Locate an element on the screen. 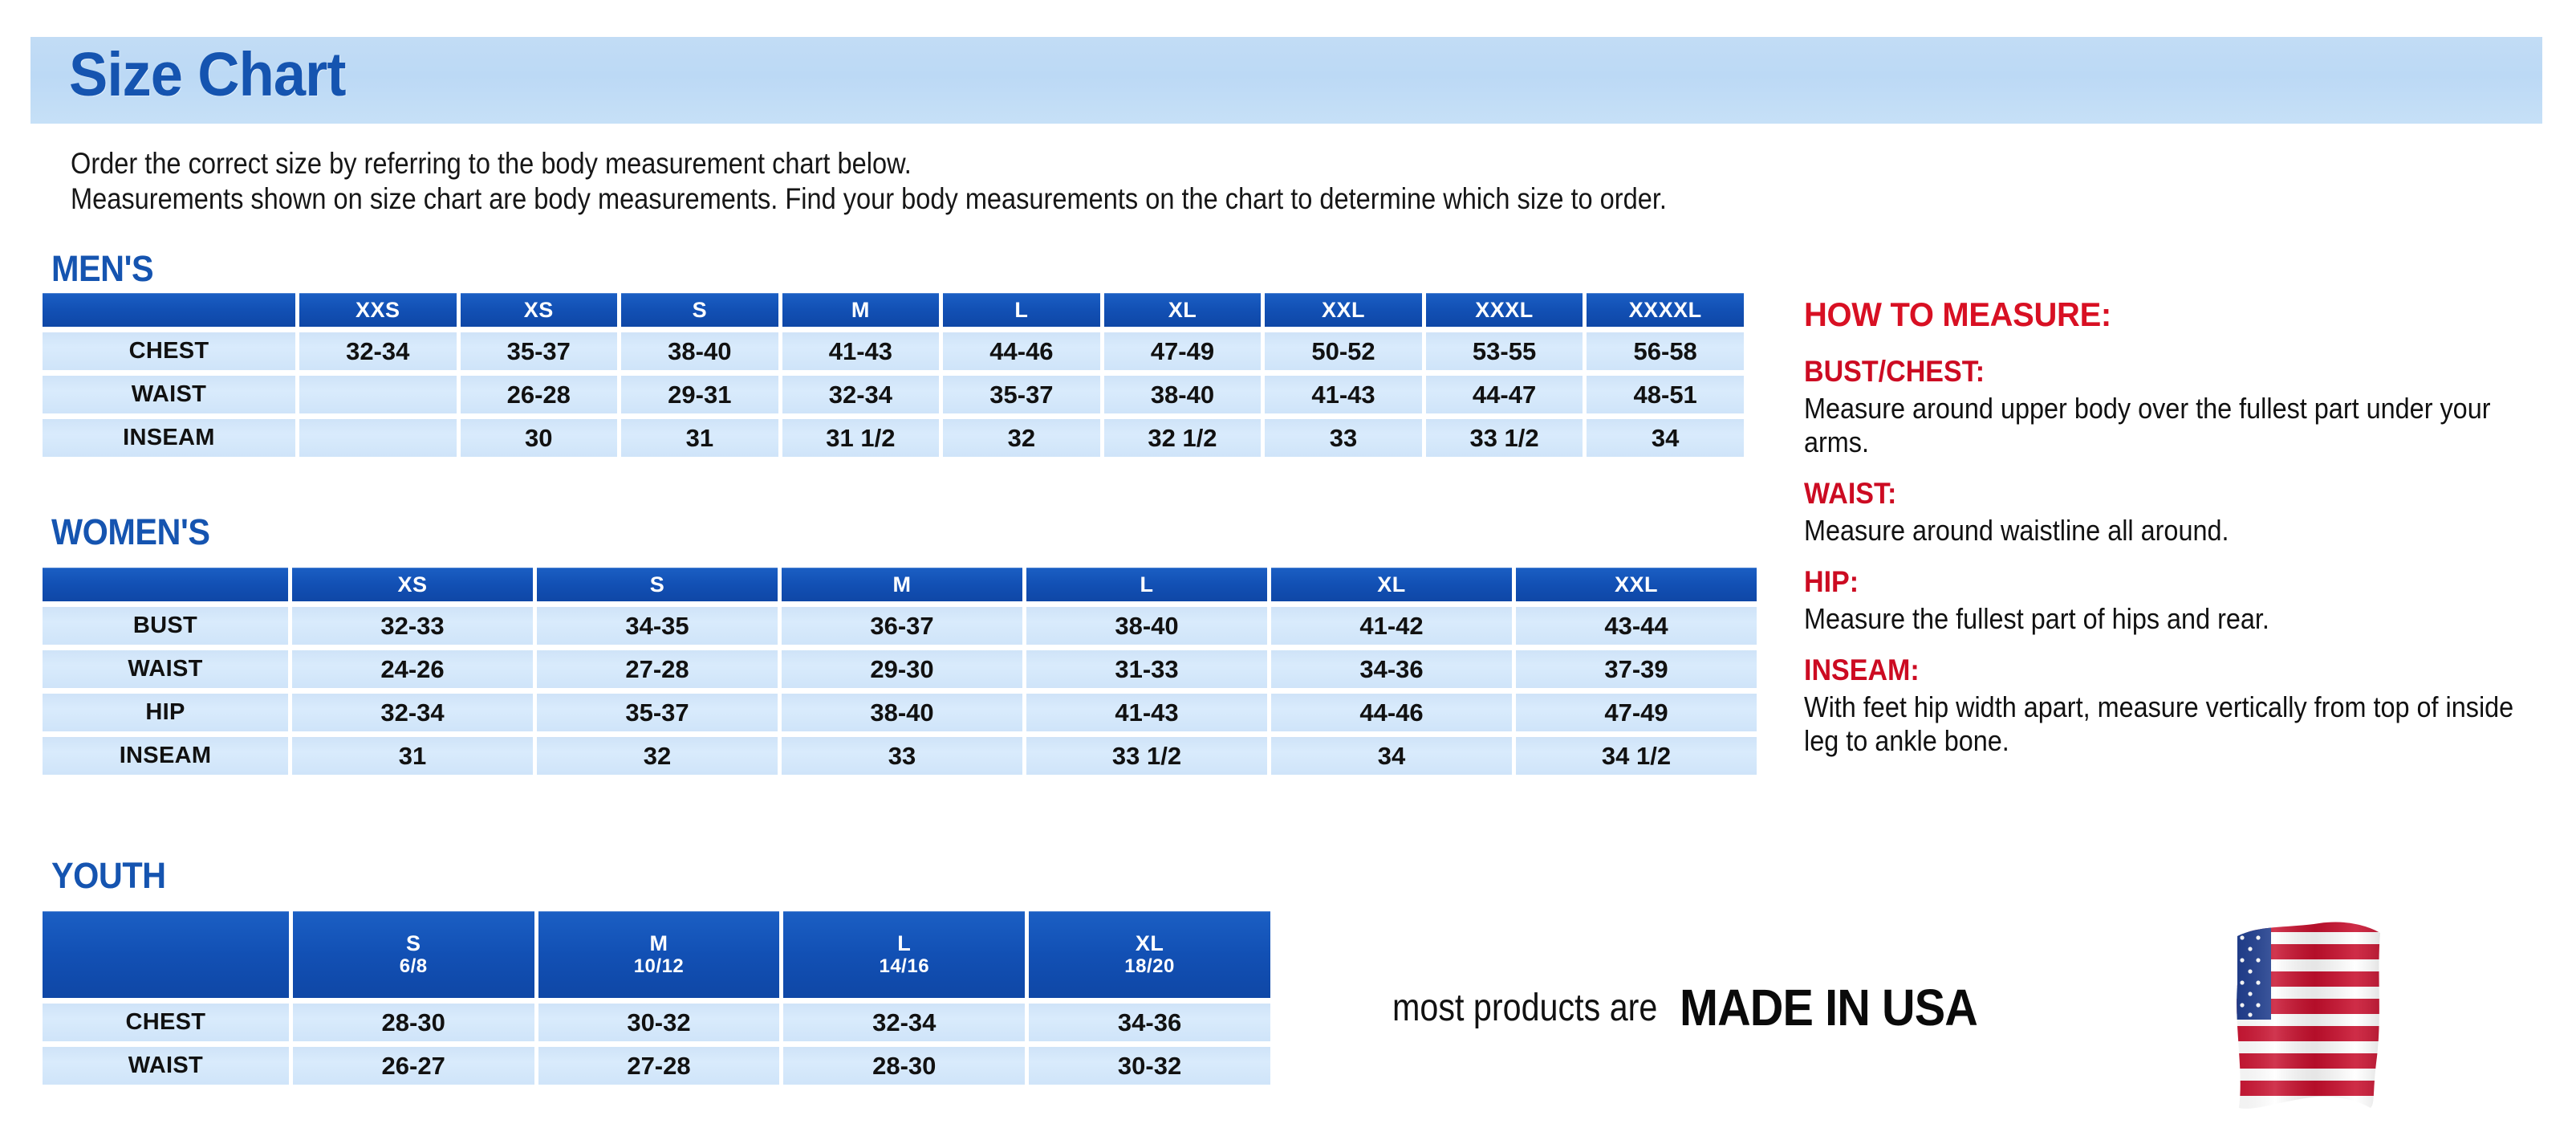 The width and height of the screenshot is (2576, 1132). cell-hip-l: 41-43 is located at coordinates (1147, 712).